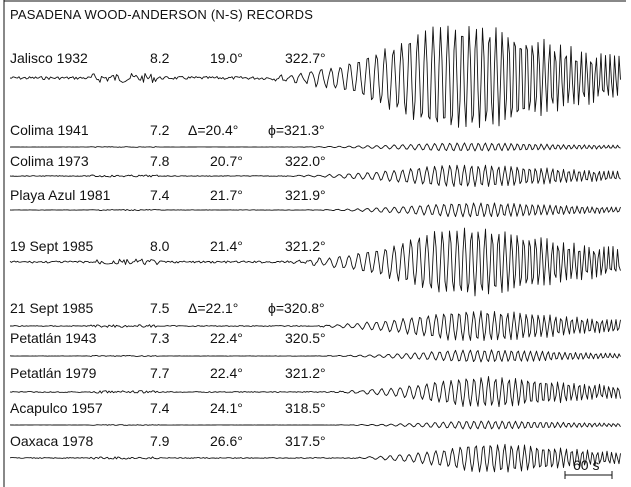  Describe the element at coordinates (305, 408) in the screenshot. I see `record-azimuth: 318.5°` at that location.